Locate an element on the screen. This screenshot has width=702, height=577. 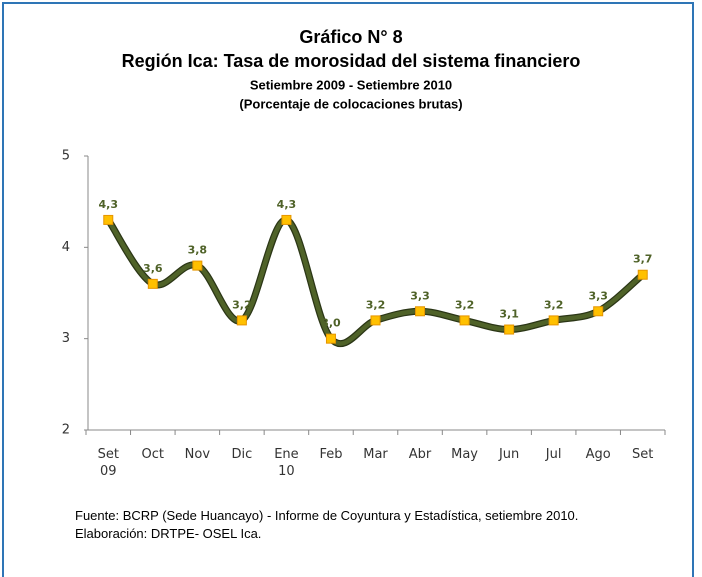
x-tick-label: Ene 10 is located at coordinates (286, 463).